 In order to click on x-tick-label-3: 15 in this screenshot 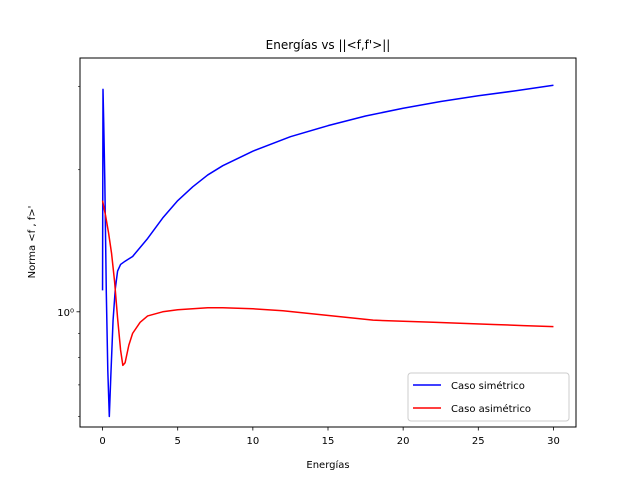, I will do `click(328, 441)`.